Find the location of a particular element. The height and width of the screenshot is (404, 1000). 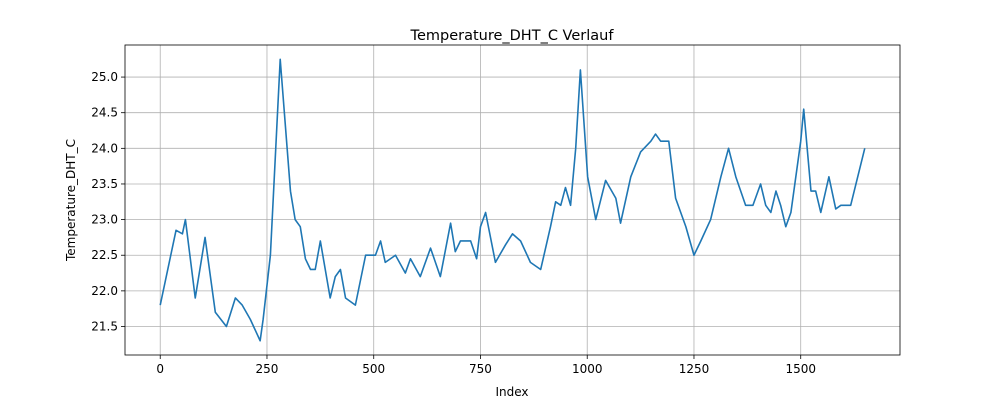

y-tick-label: 23.5 is located at coordinates (104, 184).